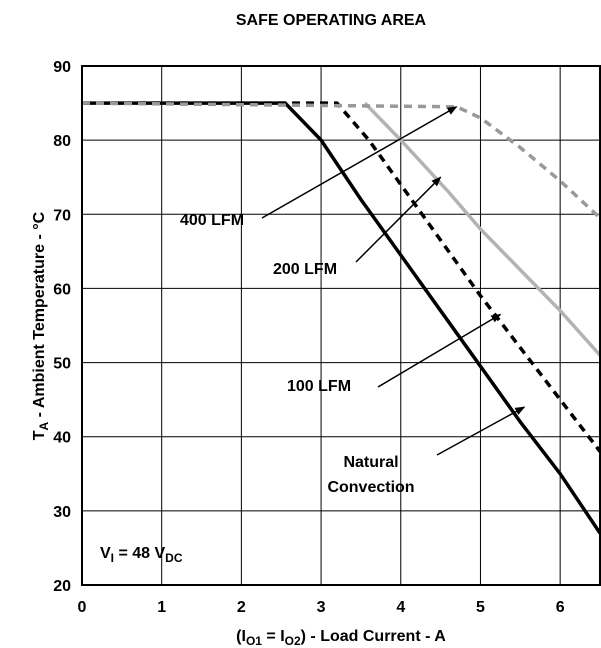  I want to click on x-tick-label: 5, so click(480, 607).